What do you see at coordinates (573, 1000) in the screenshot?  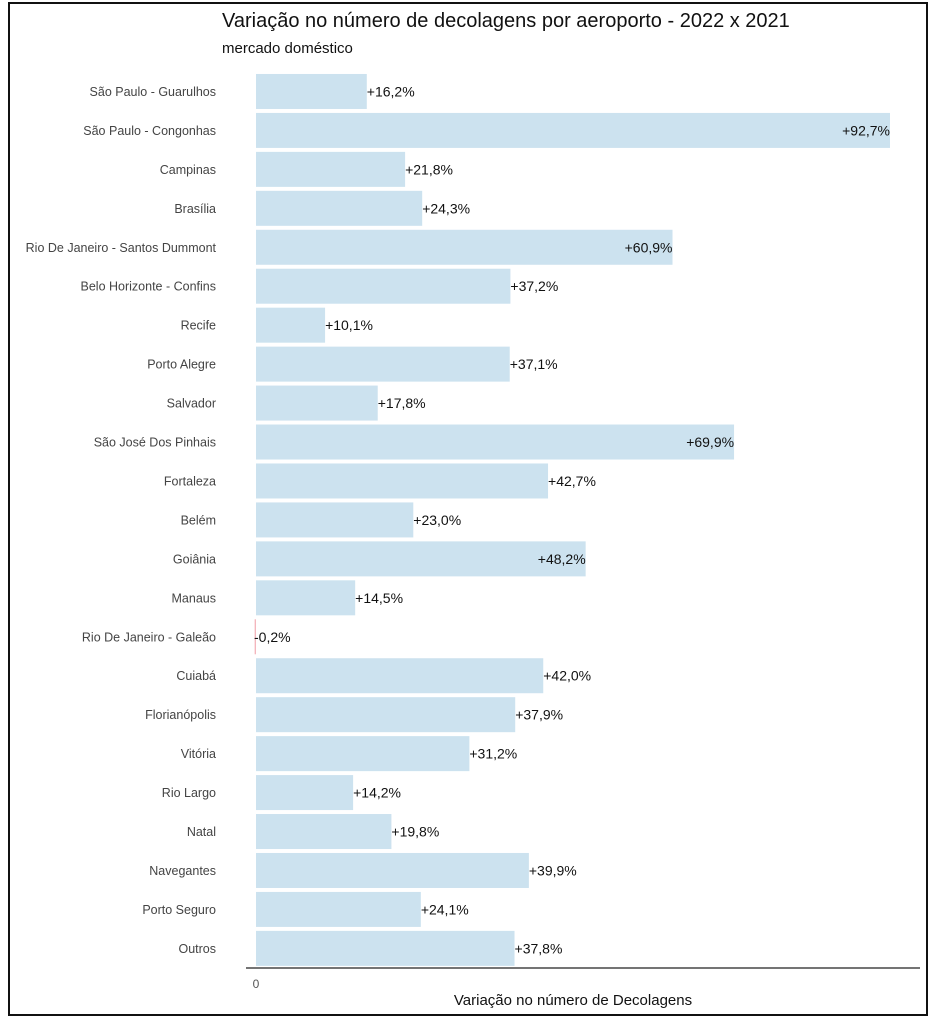 I see `x-axis-title: Variação no número de Decolagens` at bounding box center [573, 1000].